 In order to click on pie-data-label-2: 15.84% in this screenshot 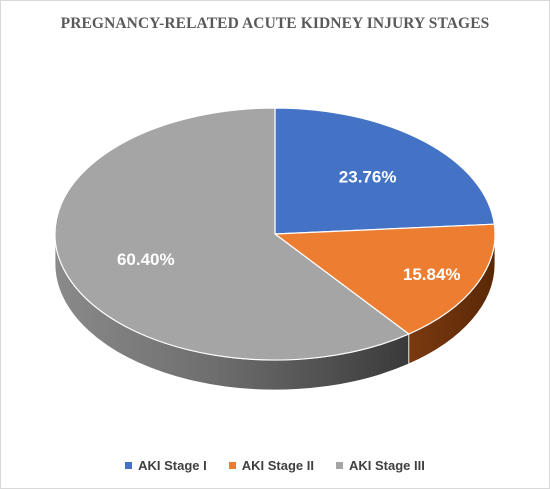, I will do `click(432, 274)`.